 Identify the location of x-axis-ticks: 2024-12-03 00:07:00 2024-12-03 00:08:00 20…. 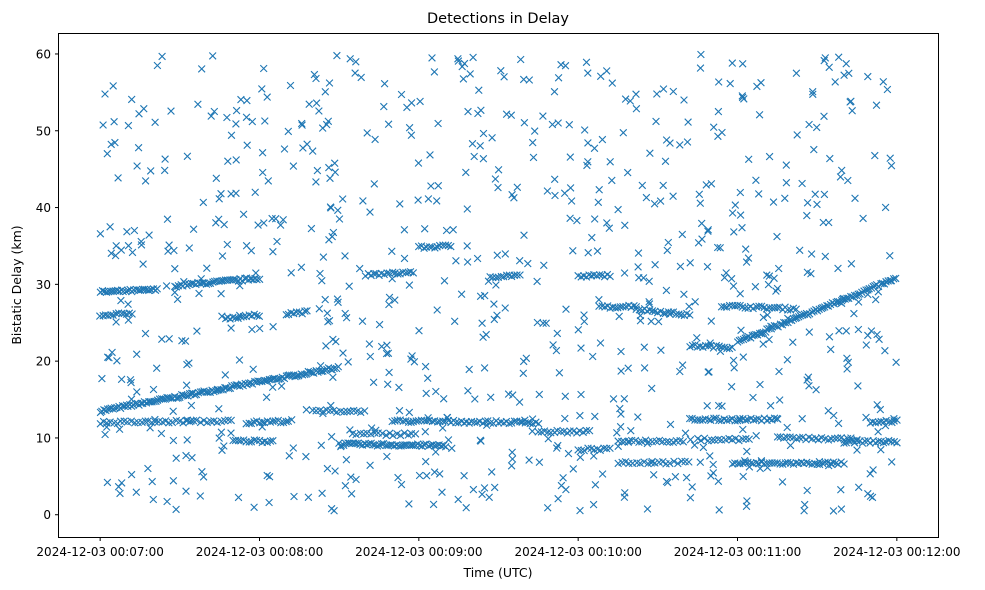
(498, 548).